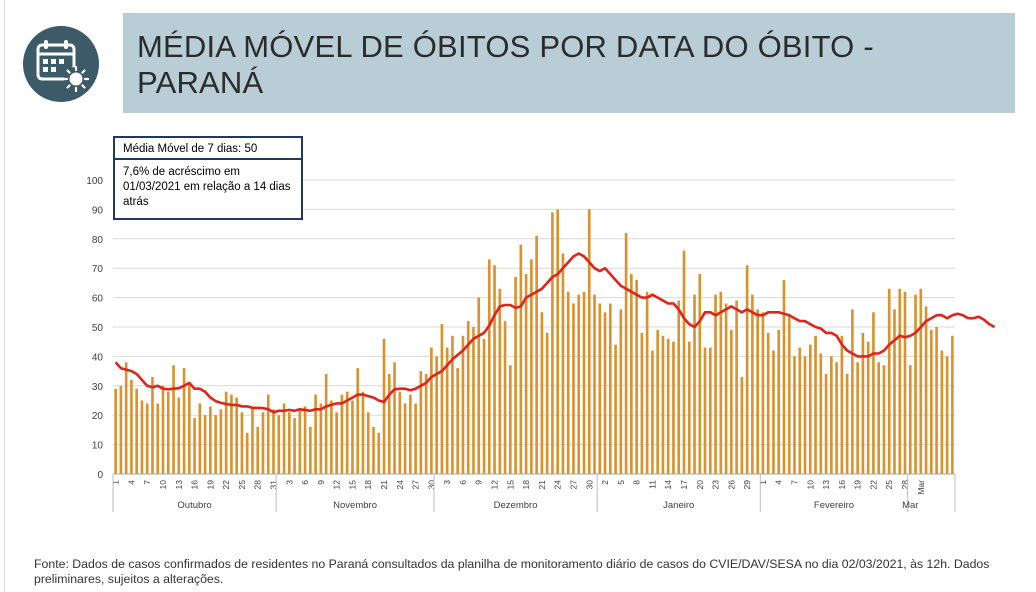 This screenshot has width=1036, height=592. What do you see at coordinates (573, 485) in the screenshot?
I see `x-tick-label: 27` at bounding box center [573, 485].